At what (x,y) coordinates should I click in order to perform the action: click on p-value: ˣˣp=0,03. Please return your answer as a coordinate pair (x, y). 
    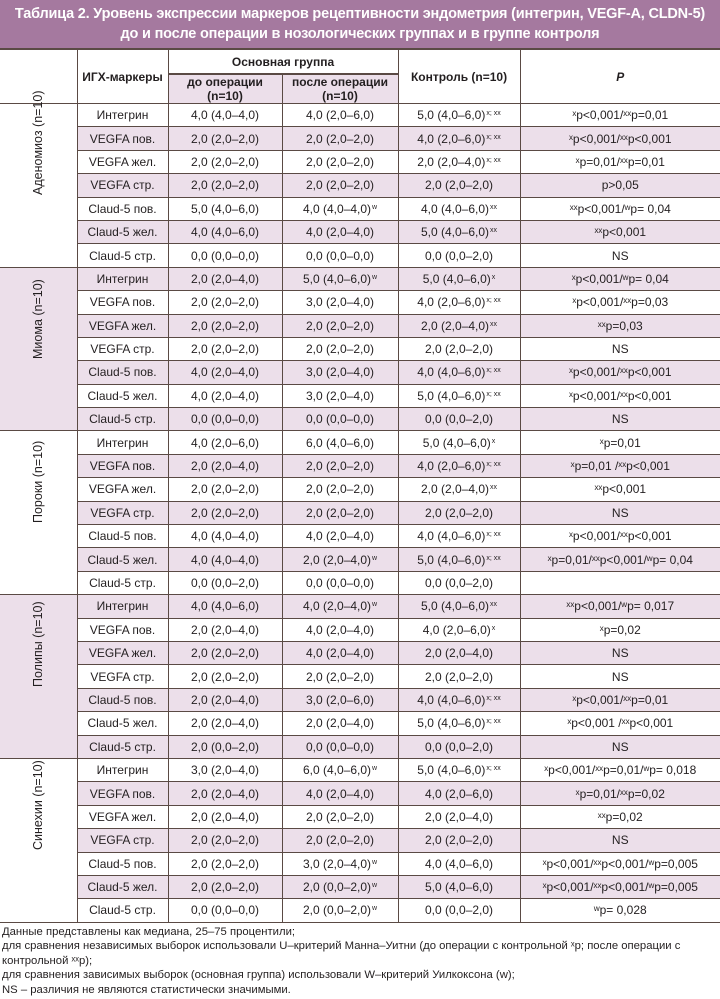
    Looking at the image, I should click on (620, 325).